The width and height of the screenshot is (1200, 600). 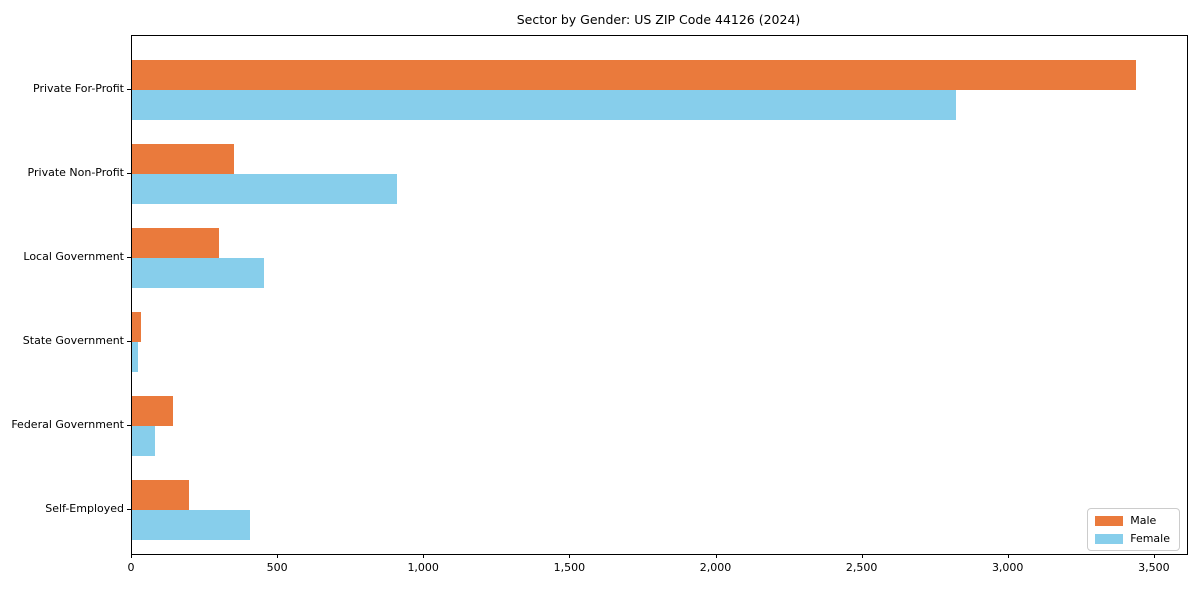 I want to click on x-tick-label: 2,000, so click(x=715, y=567).